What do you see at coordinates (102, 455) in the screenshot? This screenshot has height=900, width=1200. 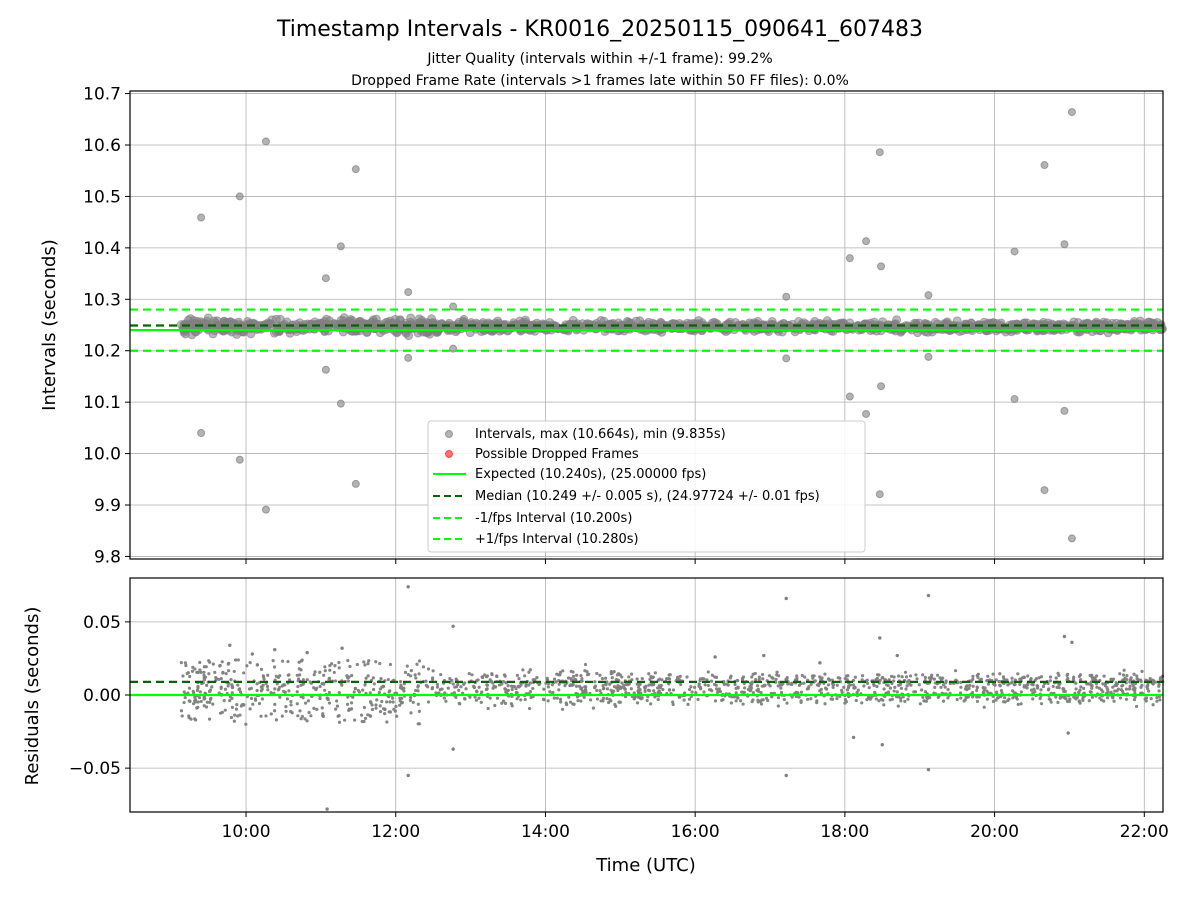 I see `intervals-y-tick-label: 10.0` at bounding box center [102, 455].